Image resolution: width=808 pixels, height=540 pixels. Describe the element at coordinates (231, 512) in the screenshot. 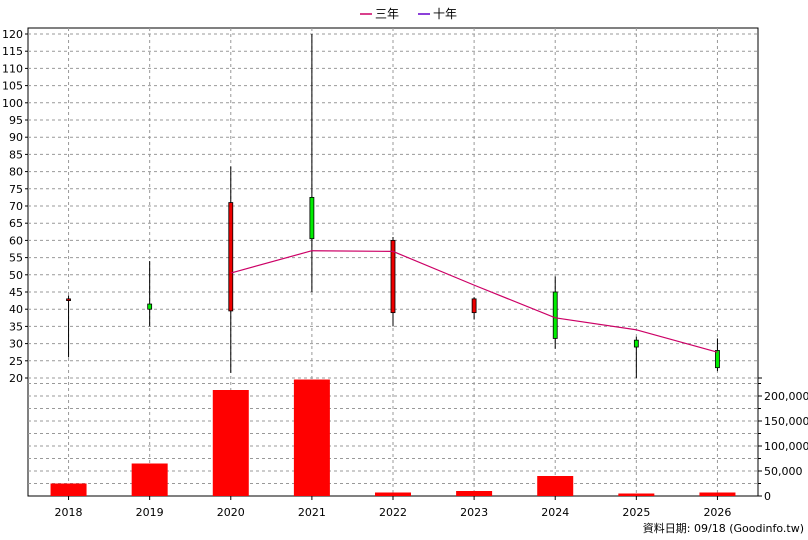

I see `x-tick-label: 2020` at that location.